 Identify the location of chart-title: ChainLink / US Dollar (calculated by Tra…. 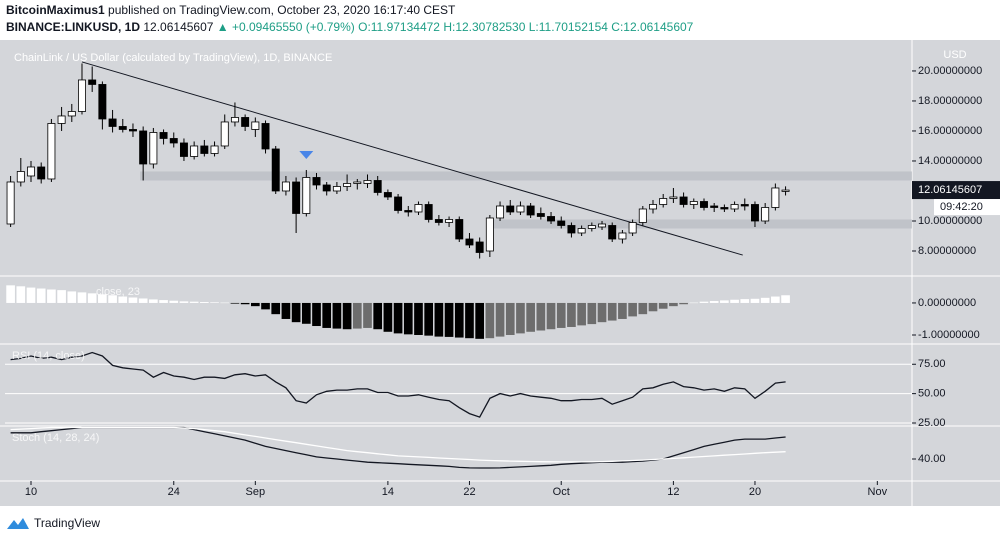
(173, 58).